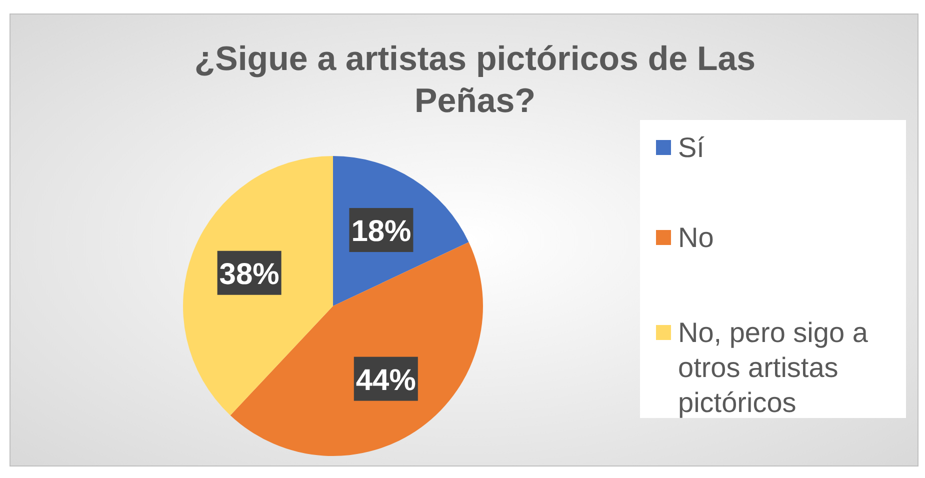 The height and width of the screenshot is (478, 925). Describe the element at coordinates (386, 380) in the screenshot. I see `data-label: 44%` at that location.